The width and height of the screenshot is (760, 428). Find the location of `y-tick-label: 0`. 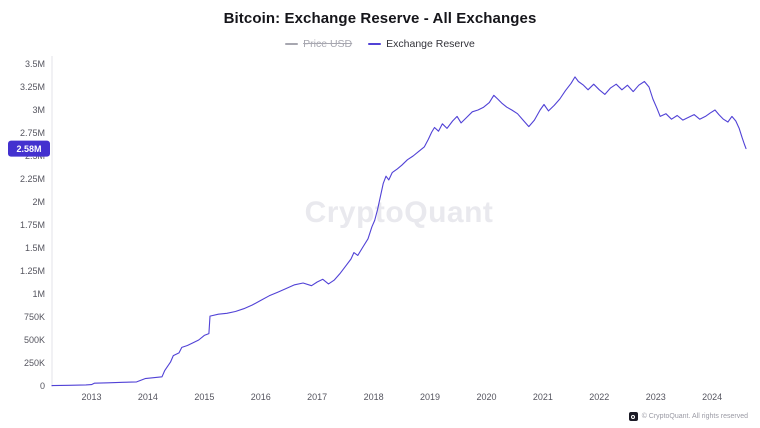

y-tick-label: 0 is located at coordinates (42, 386).